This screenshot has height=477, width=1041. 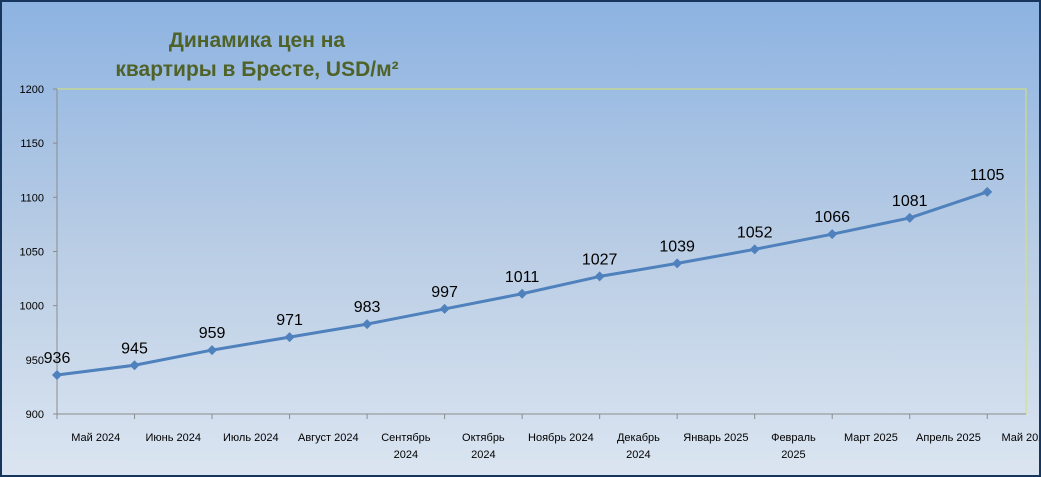 I want to click on x-tick-label: Май 2025, so click(x=1020, y=438).